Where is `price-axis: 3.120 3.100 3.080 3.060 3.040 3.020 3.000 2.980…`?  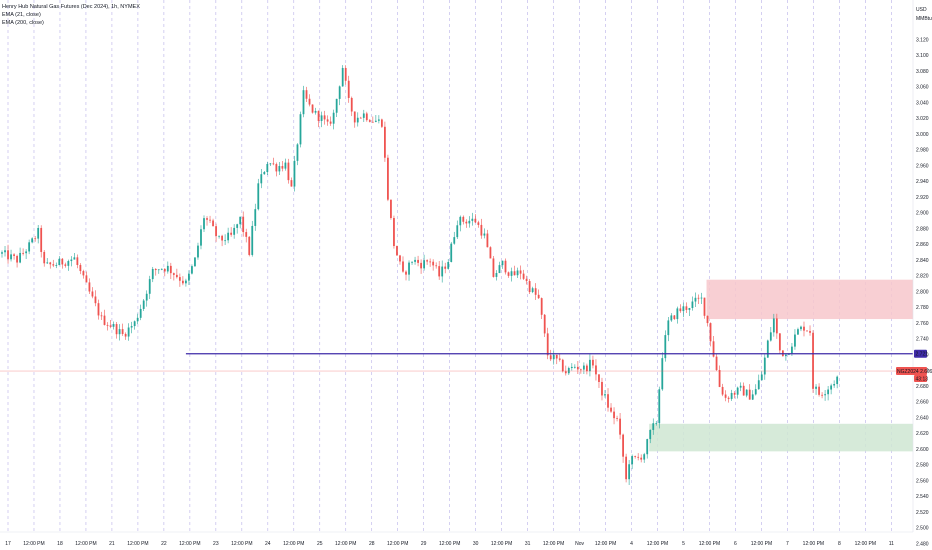
price-axis: 3.120 3.100 3.080 3.060 3.040 3.020 3.000 2.980… is located at coordinates (920, 273).